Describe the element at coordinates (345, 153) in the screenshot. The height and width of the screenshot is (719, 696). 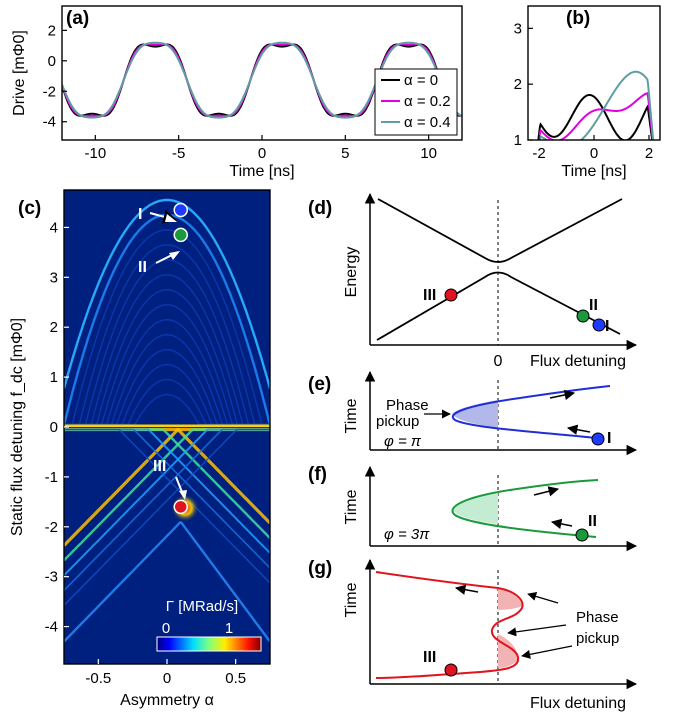
I see `panel-a-xtick-label: 5` at that location.